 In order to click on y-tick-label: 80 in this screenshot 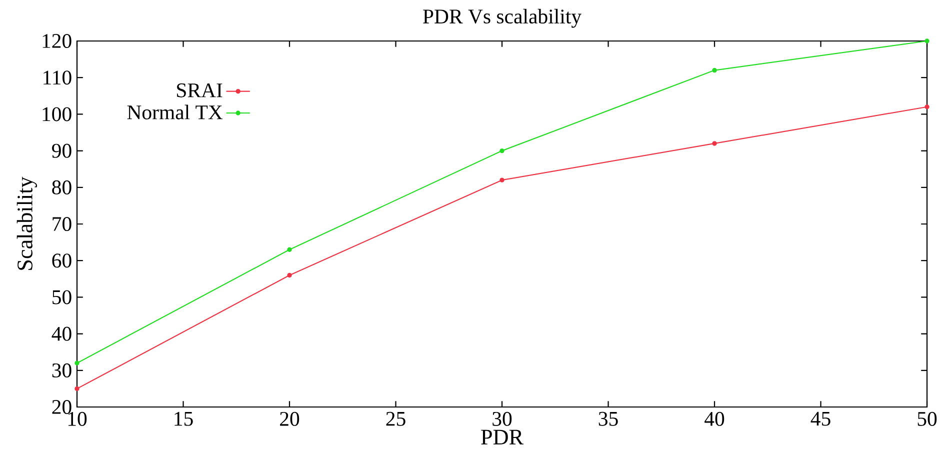, I will do `click(62, 187)`.